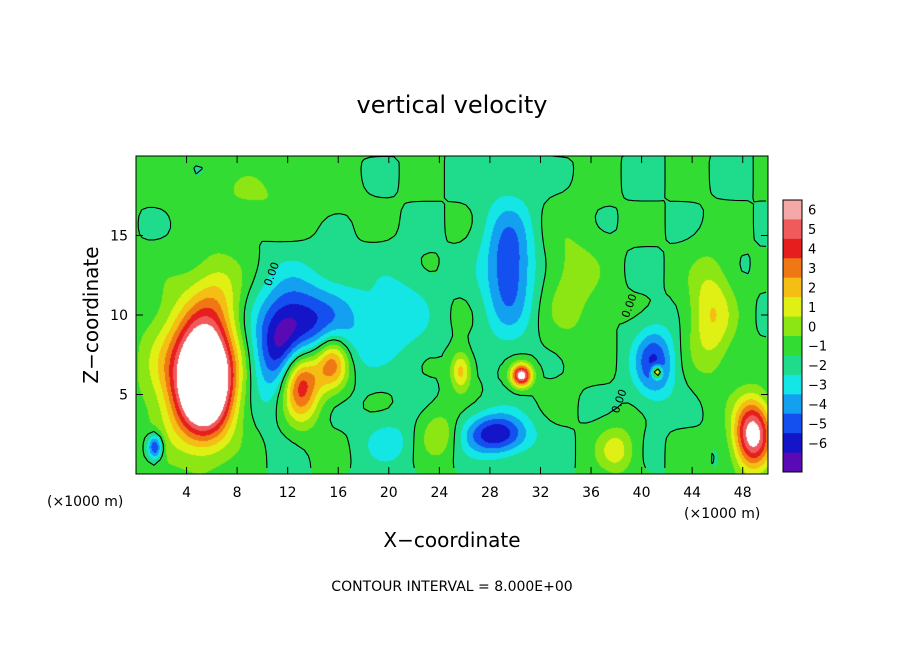 This screenshot has width=904, height=654. What do you see at coordinates (123, 396) in the screenshot?
I see `y-tick-label: 5` at bounding box center [123, 396].